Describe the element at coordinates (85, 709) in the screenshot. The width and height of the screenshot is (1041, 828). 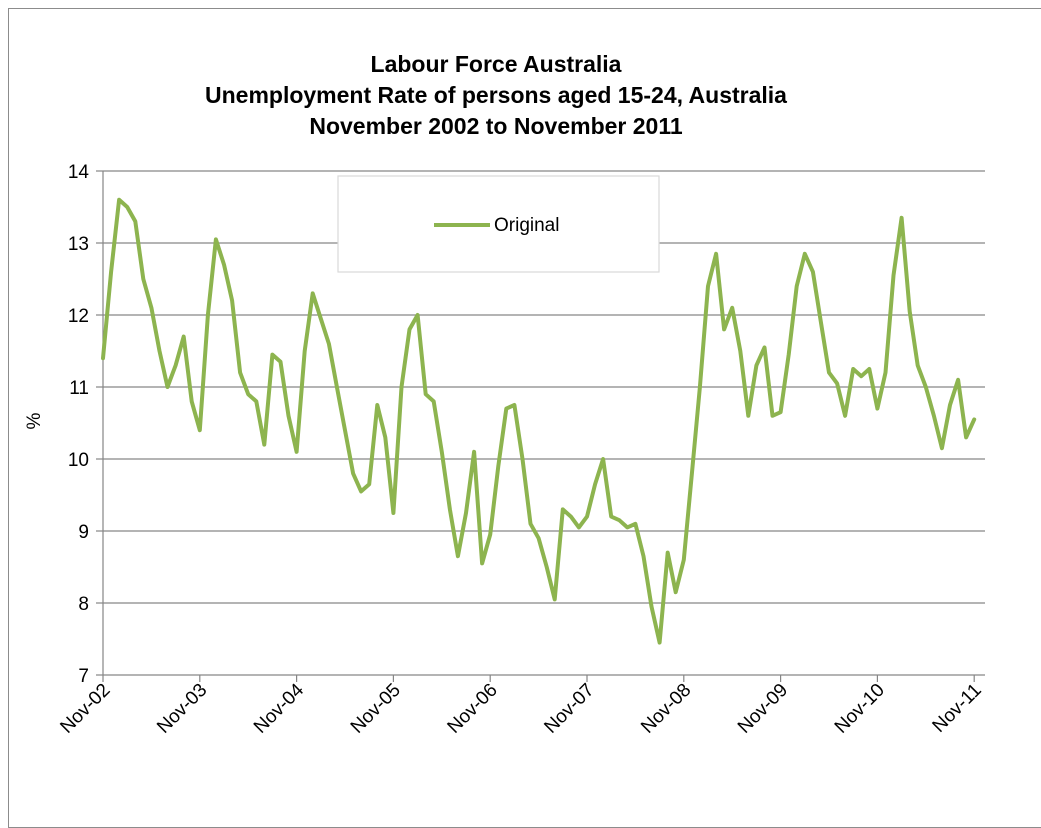
I see `x-tick-label: Nov-02` at that location.